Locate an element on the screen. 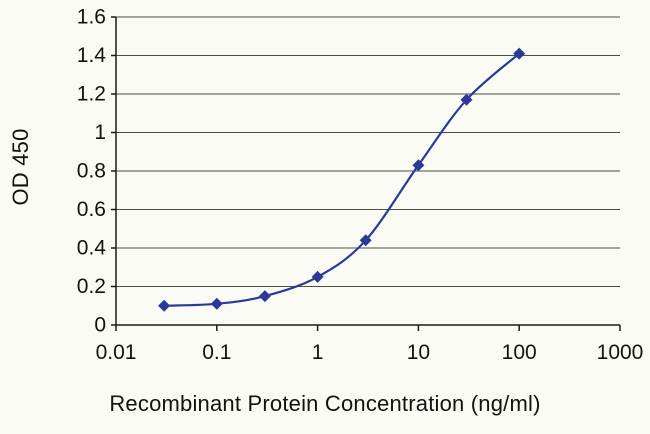  y-tick-label: 1.4 is located at coordinates (92, 55).